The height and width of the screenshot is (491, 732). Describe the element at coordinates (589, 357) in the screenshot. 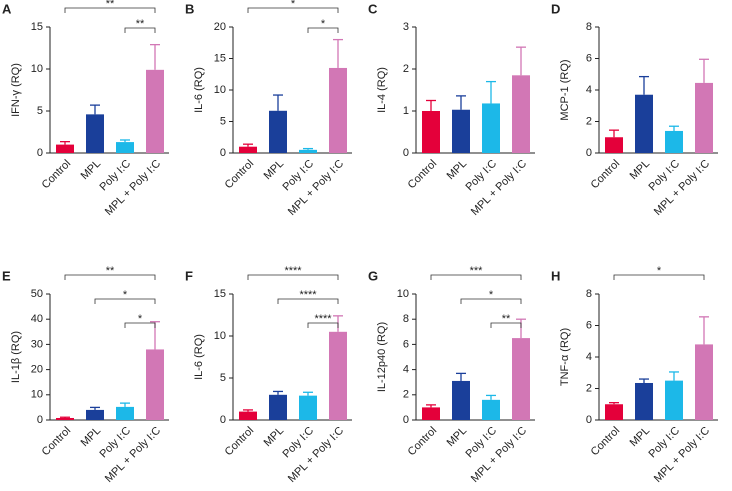

I see `y-tick-label: 4` at that location.